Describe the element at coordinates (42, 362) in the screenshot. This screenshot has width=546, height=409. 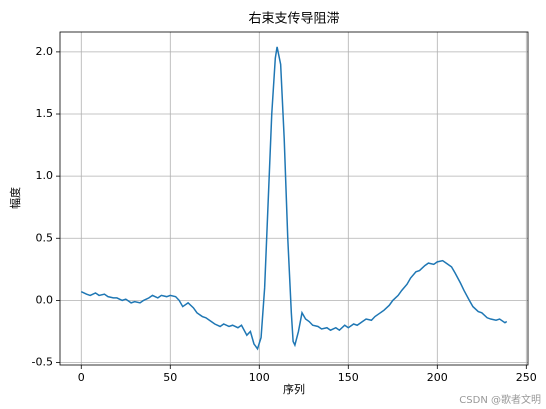
I see `y-tick-label: -0.5` at that location.